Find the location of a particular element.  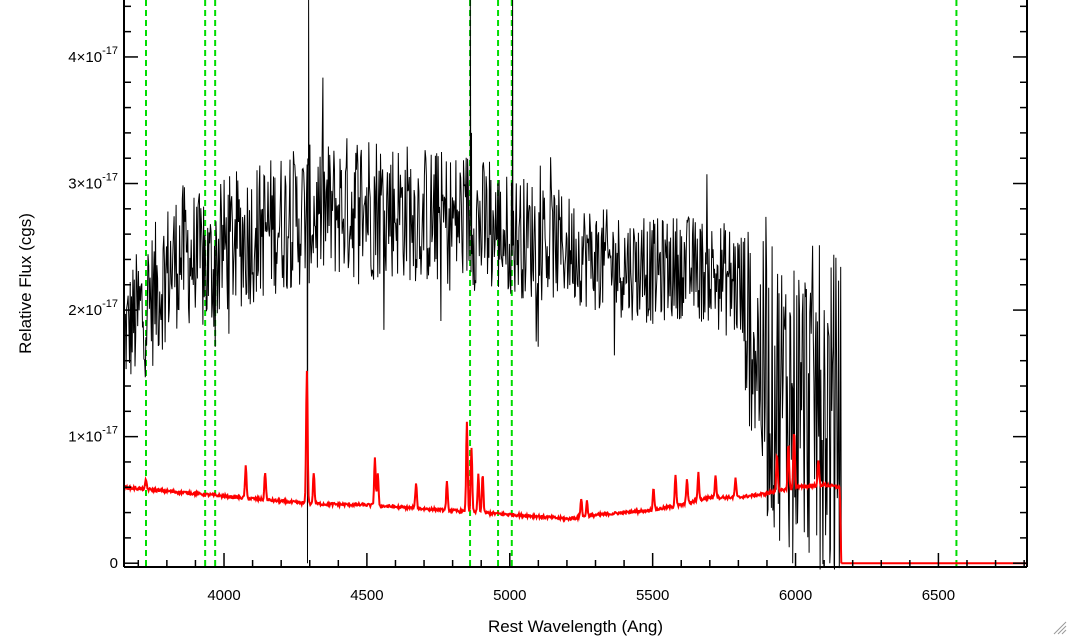

y-tick-label-2: 2×10⁻¹⁷ is located at coordinates (93, 308).